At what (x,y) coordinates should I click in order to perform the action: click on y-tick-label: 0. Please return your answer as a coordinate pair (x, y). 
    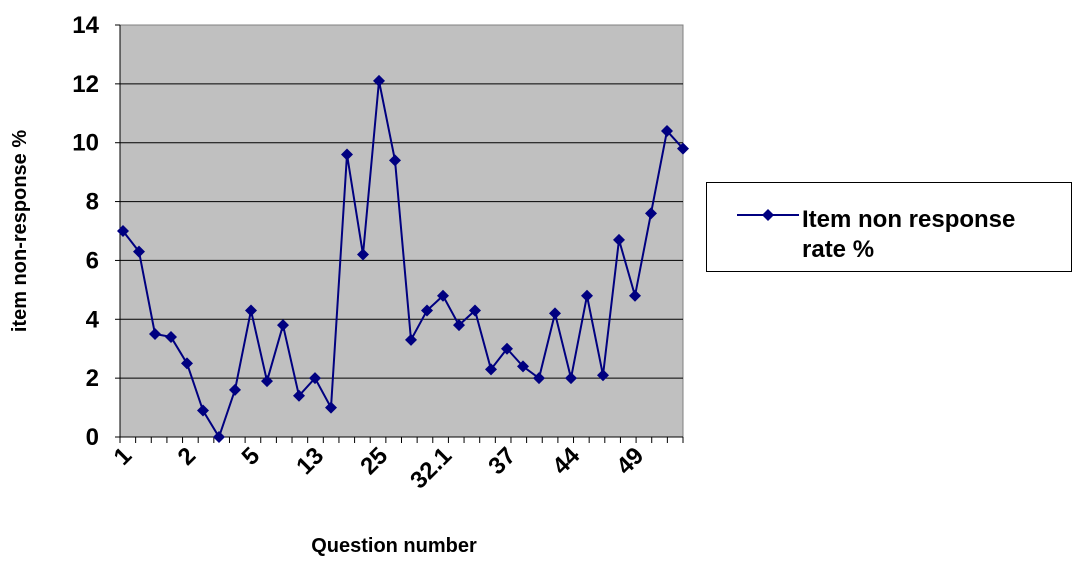
    Looking at the image, I should click on (92, 437).